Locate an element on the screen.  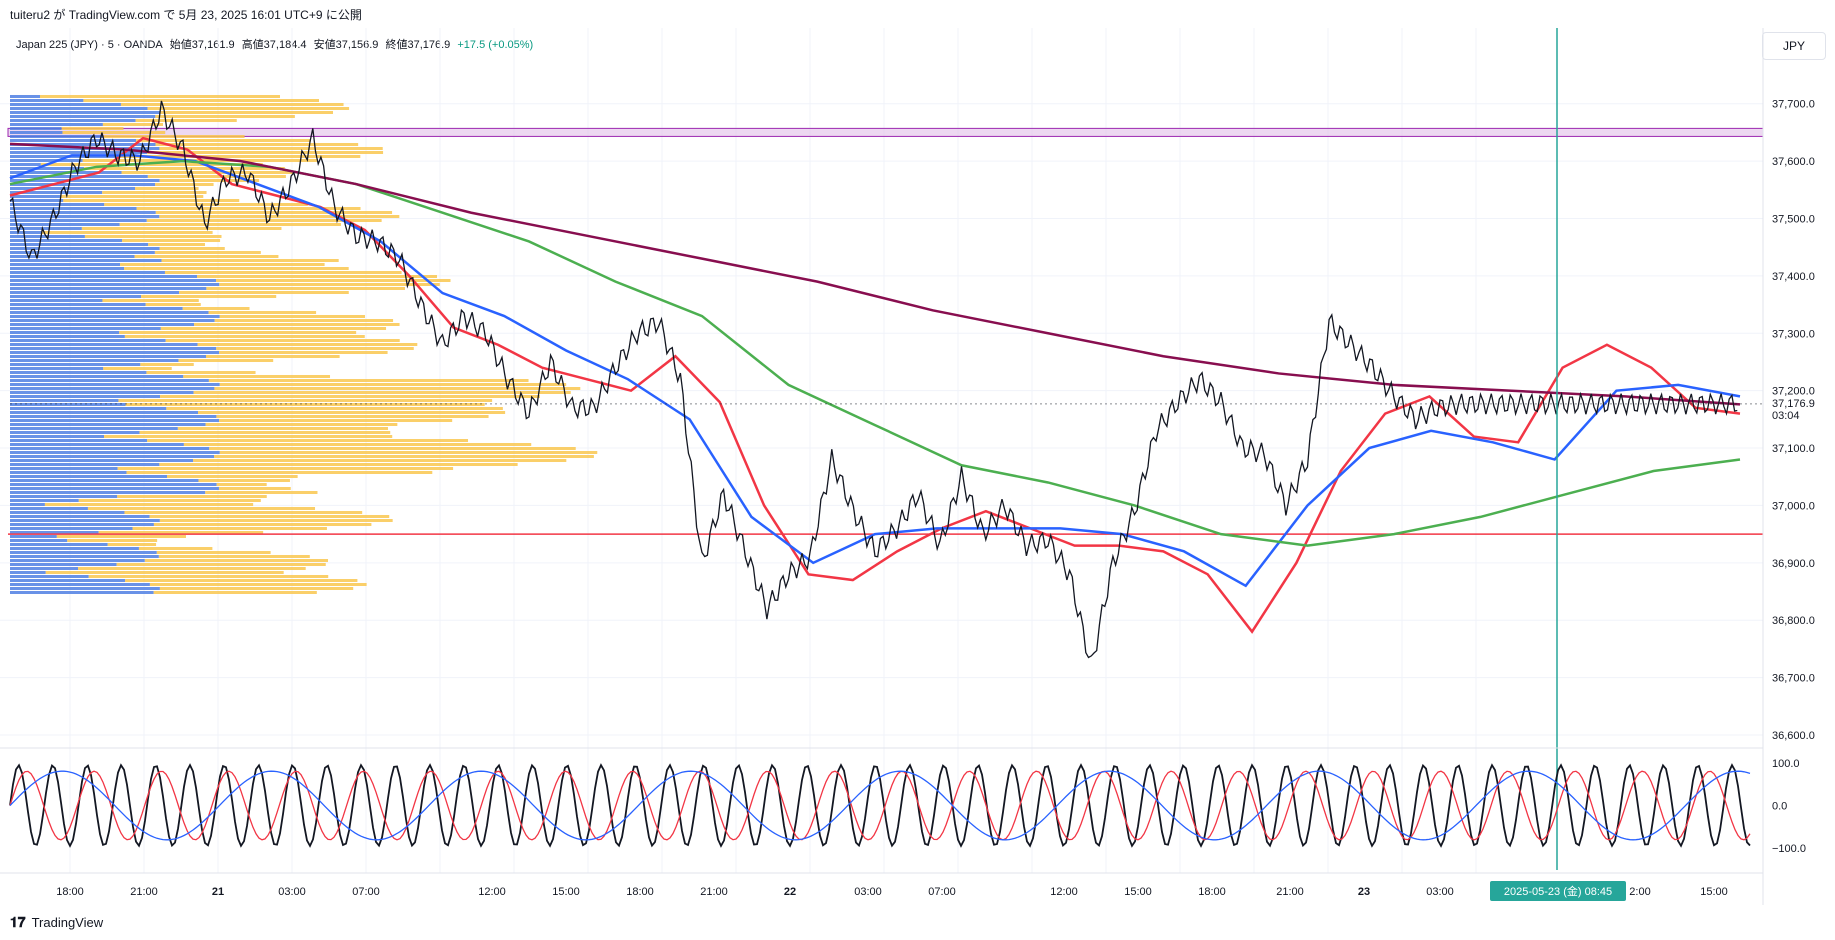
time-tick-label: 2:00 is located at coordinates (1639, 892).